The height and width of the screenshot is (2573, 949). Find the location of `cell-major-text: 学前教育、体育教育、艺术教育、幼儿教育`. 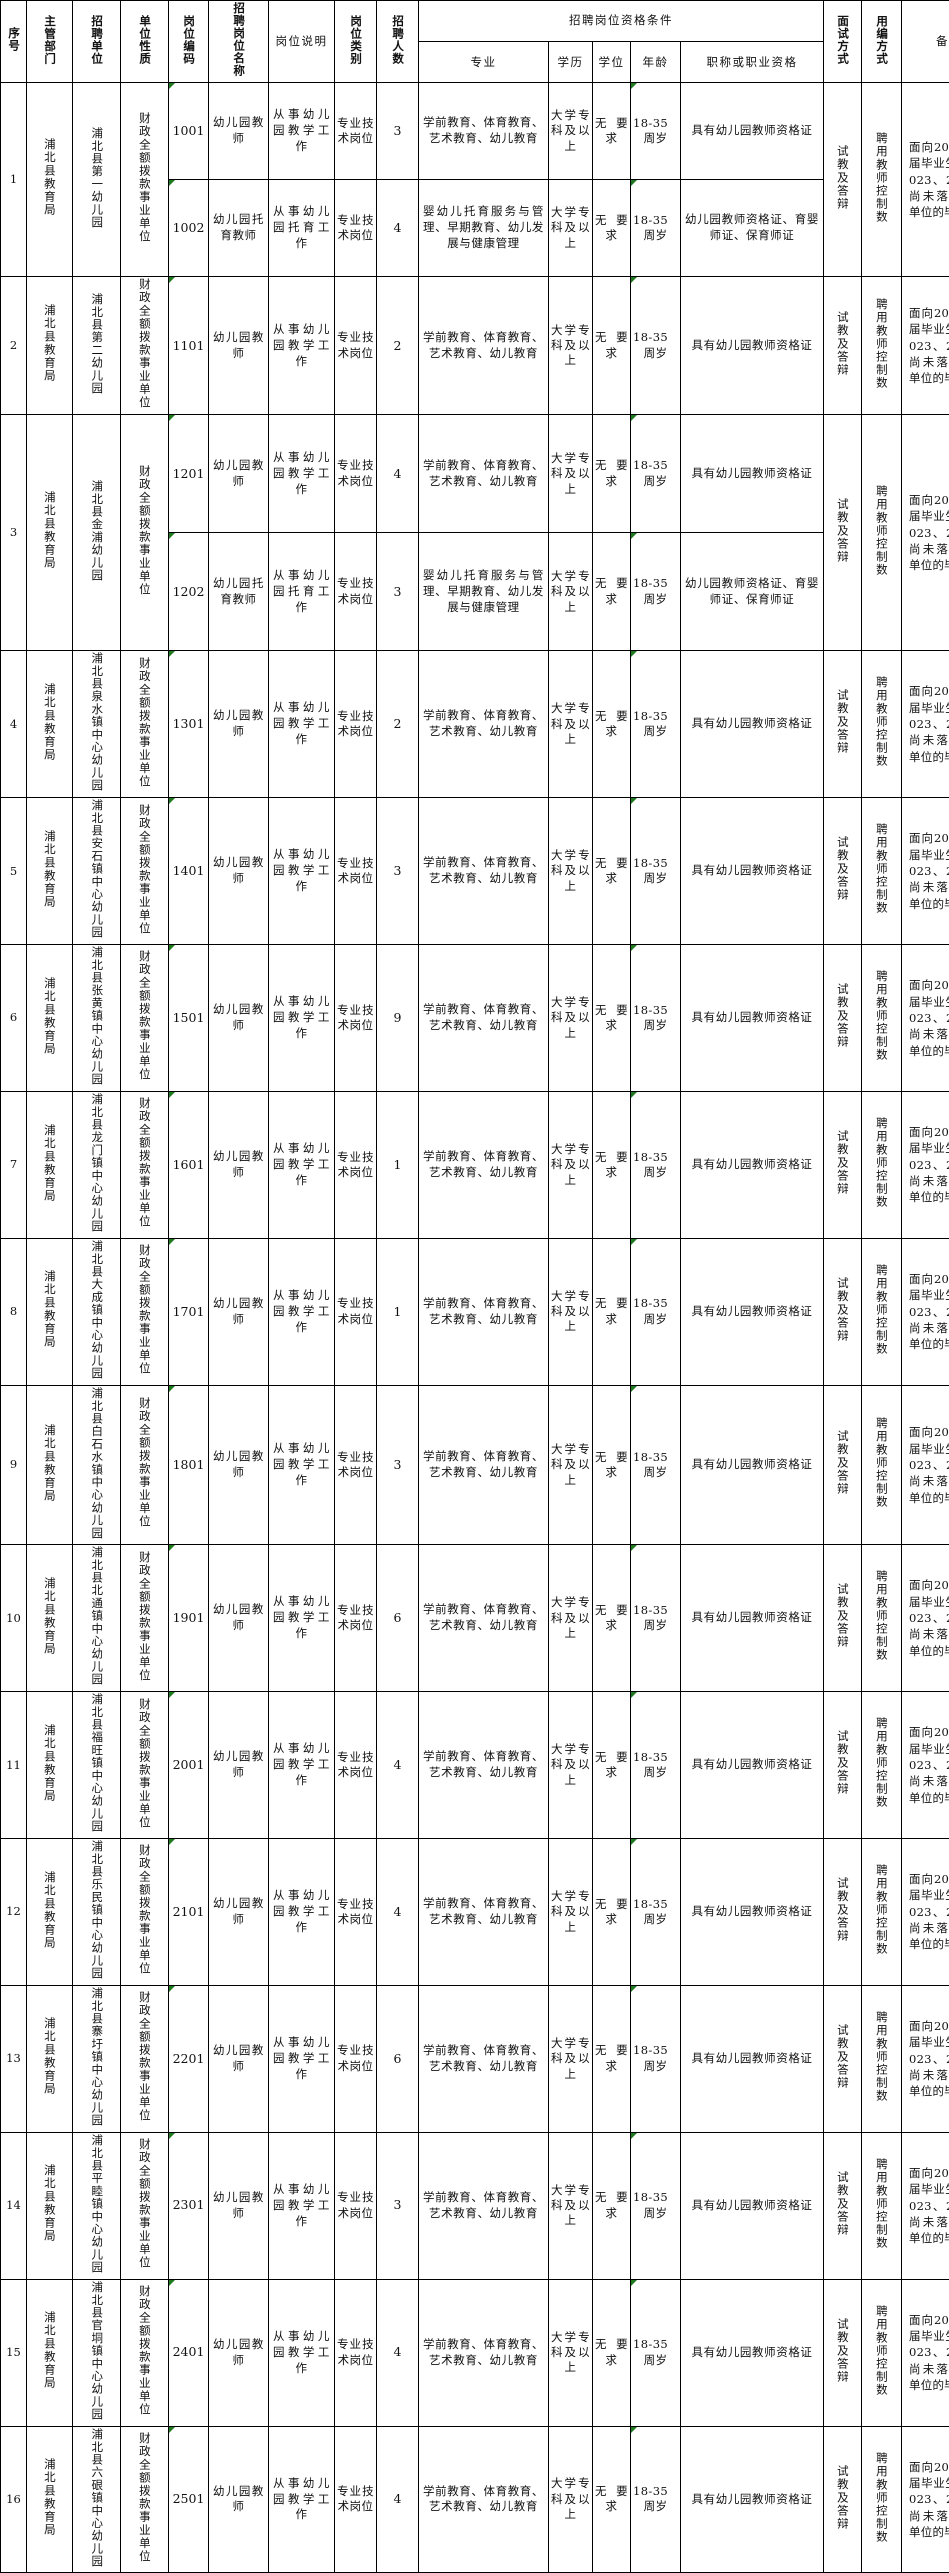

cell-major-text: 学前教育、体育教育、艺术教育、幼儿教育 is located at coordinates (483, 2206).